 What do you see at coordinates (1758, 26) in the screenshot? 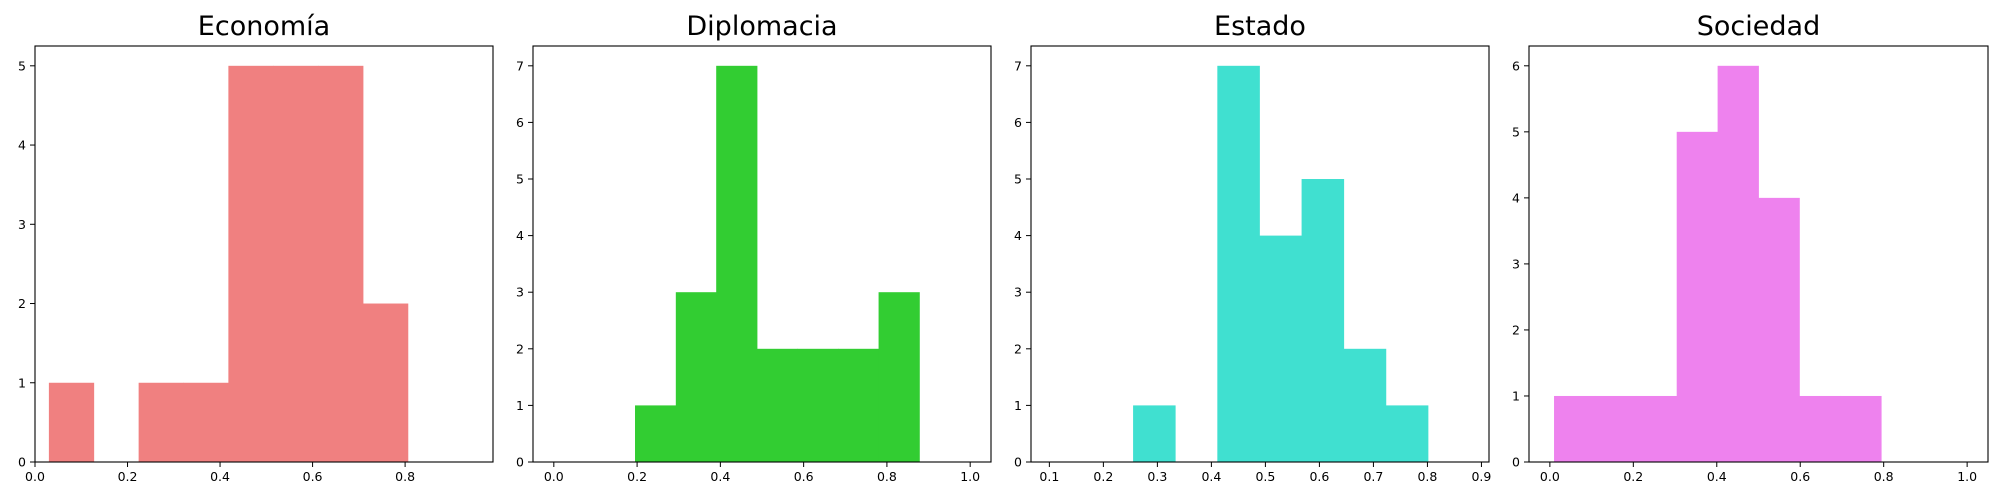
I see `chart-title: Sociedad` at bounding box center [1758, 26].